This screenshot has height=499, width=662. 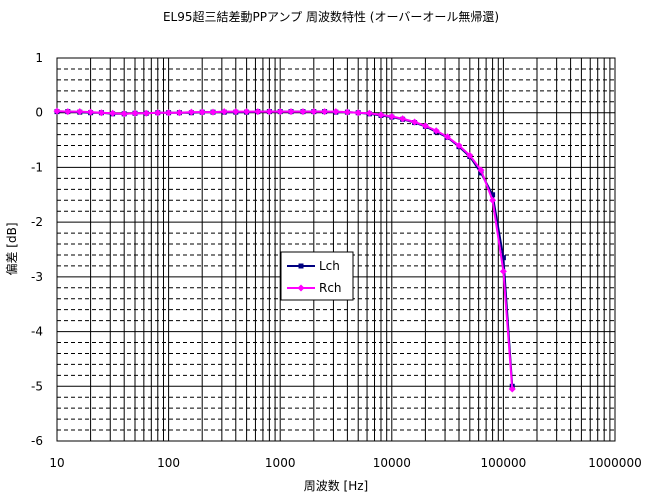 What do you see at coordinates (314, 288) in the screenshot?
I see `legend-item-rch: Rch` at bounding box center [314, 288].